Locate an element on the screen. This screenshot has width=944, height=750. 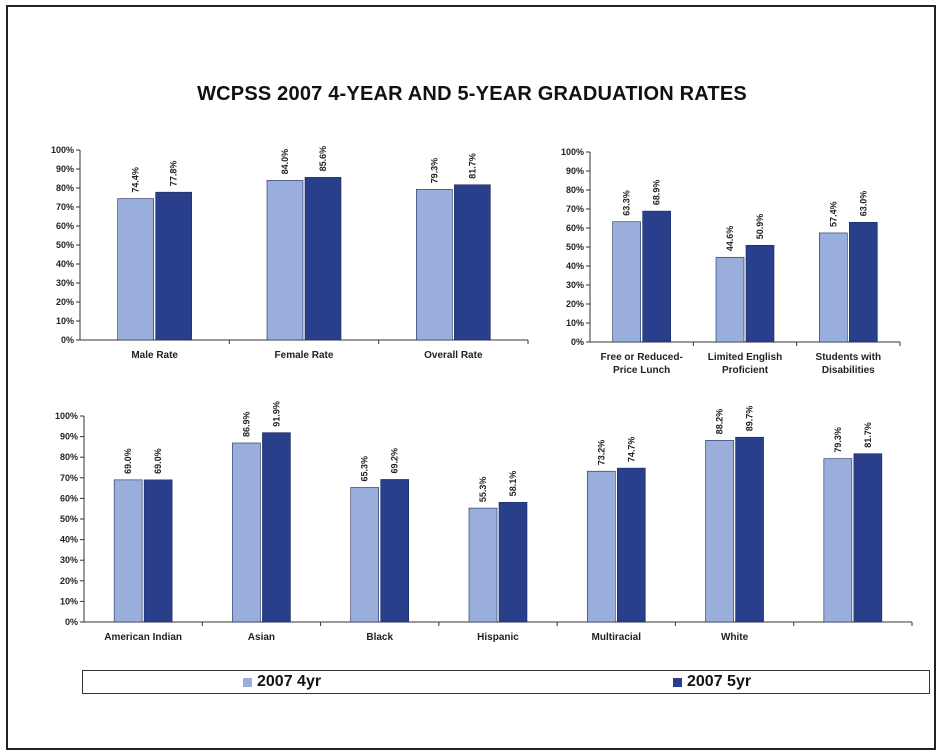
data-label: 57.4% is located at coordinates (833, 214).